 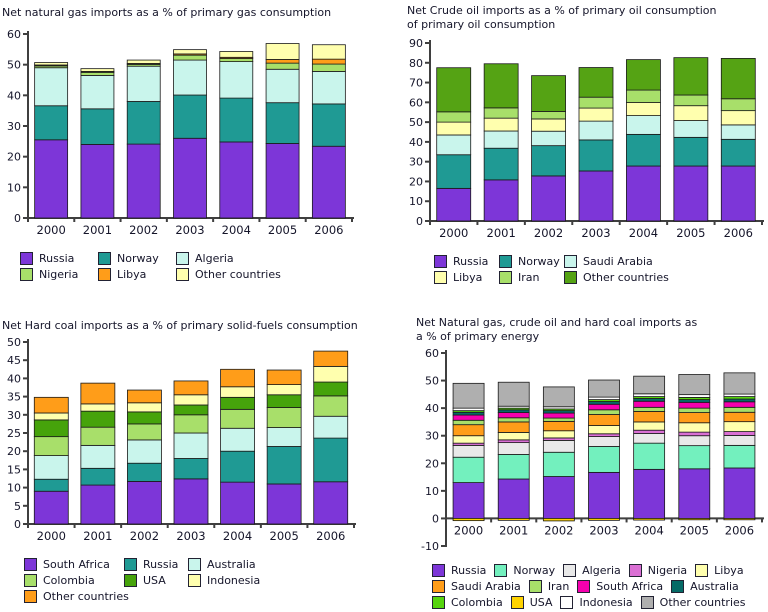 I want to click on x-category-label: 2004, so click(x=236, y=230).